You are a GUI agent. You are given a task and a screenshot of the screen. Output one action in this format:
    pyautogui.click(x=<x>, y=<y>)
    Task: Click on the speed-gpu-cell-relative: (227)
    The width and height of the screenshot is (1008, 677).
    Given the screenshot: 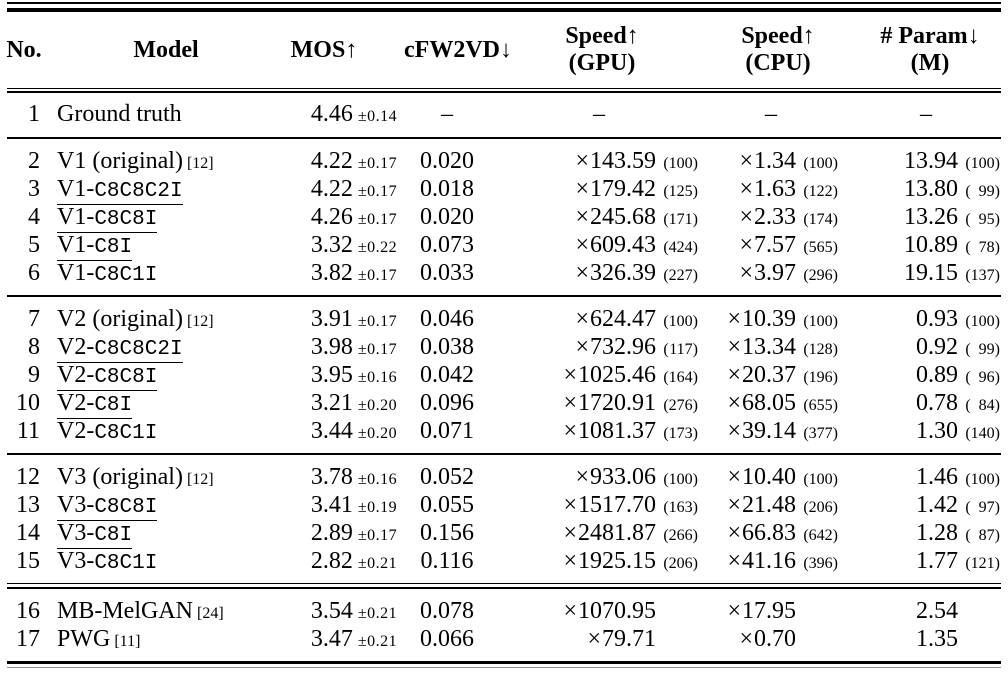 What is the action you would take?
    pyautogui.click(x=677, y=276)
    